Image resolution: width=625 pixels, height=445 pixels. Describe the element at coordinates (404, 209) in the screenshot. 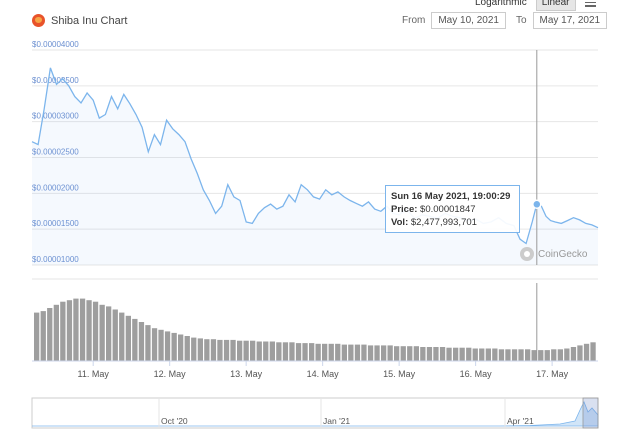

I see `tooltip-price-label: Price:` at that location.